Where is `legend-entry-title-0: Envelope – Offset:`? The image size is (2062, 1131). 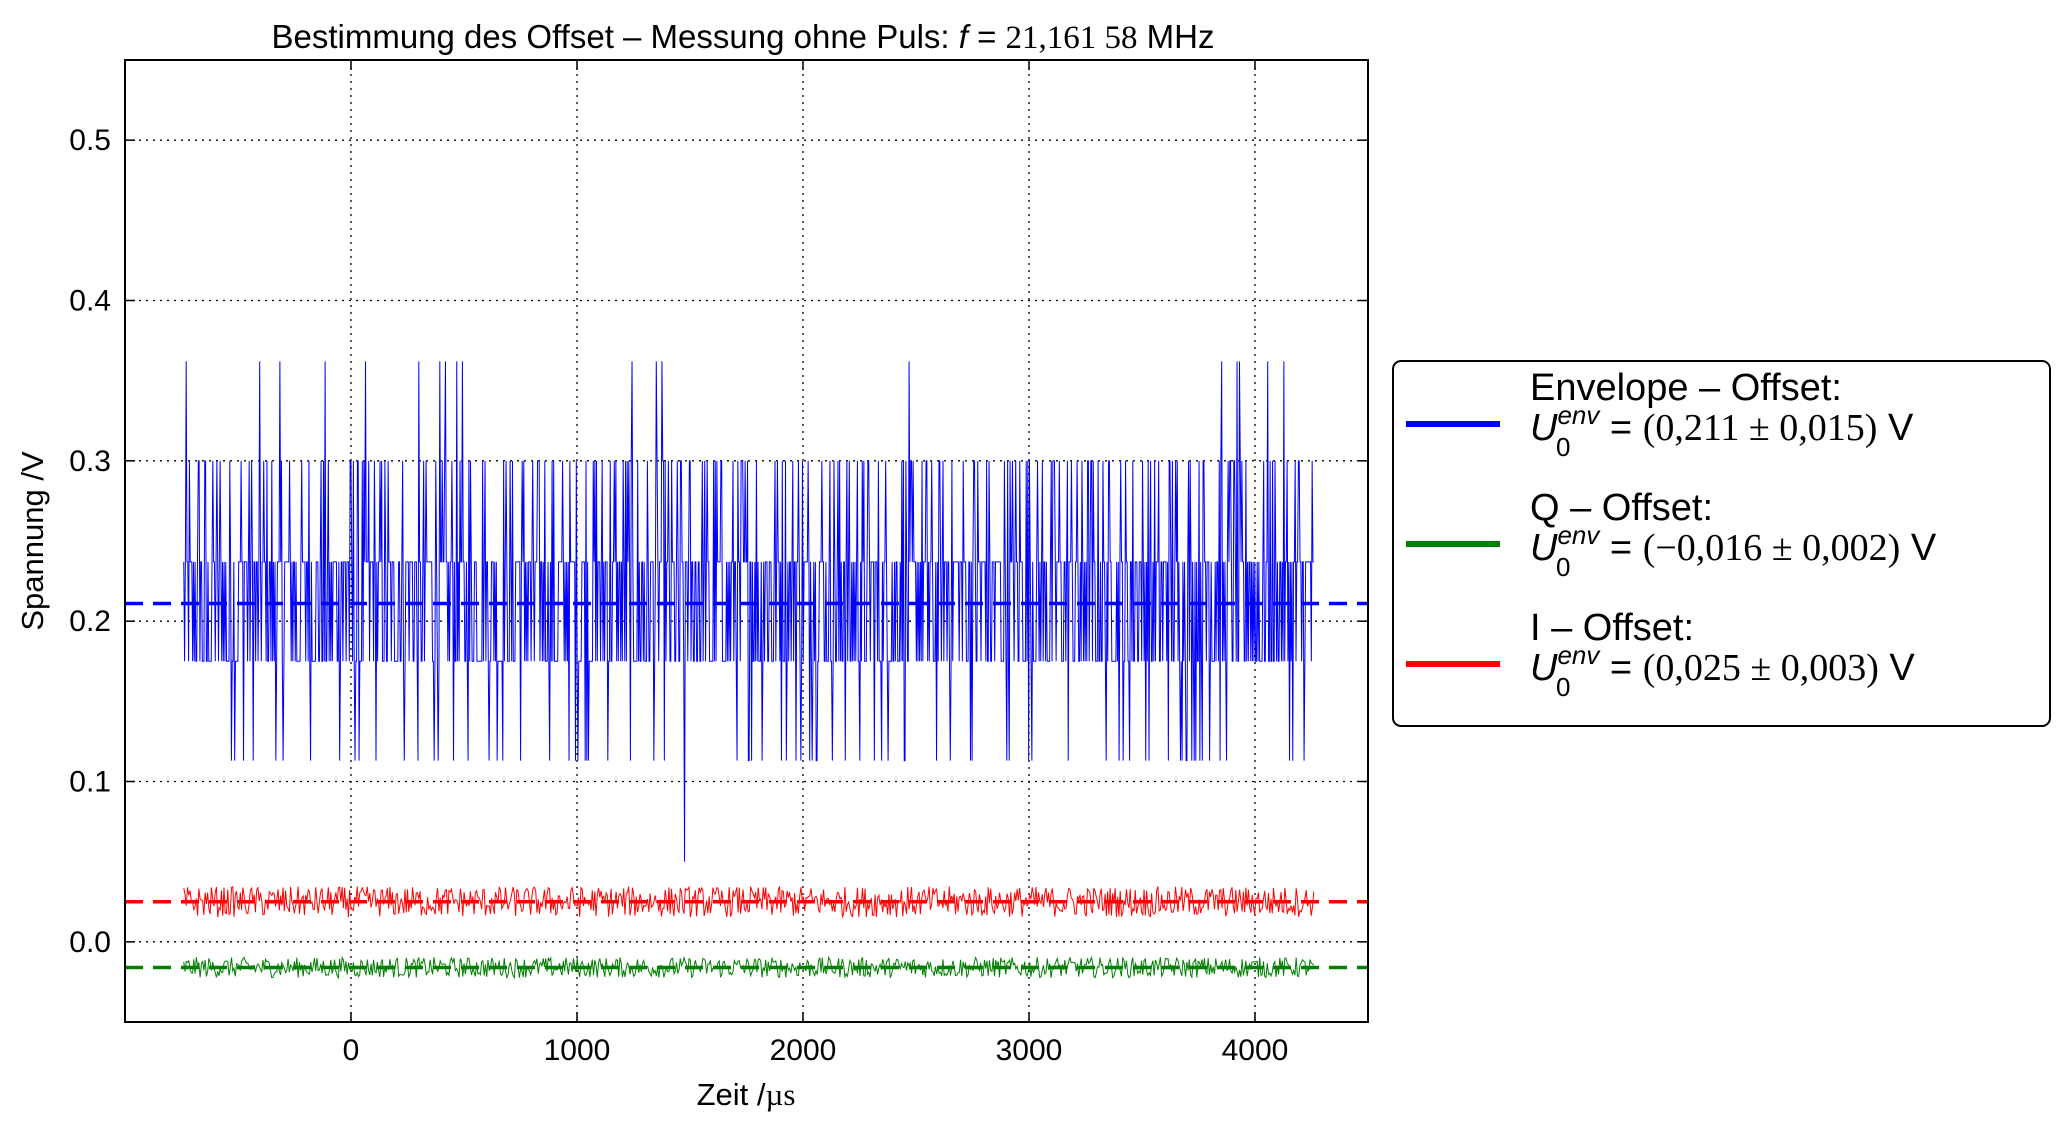 legend-entry-title-0: Envelope – Offset: is located at coordinates (1686, 388).